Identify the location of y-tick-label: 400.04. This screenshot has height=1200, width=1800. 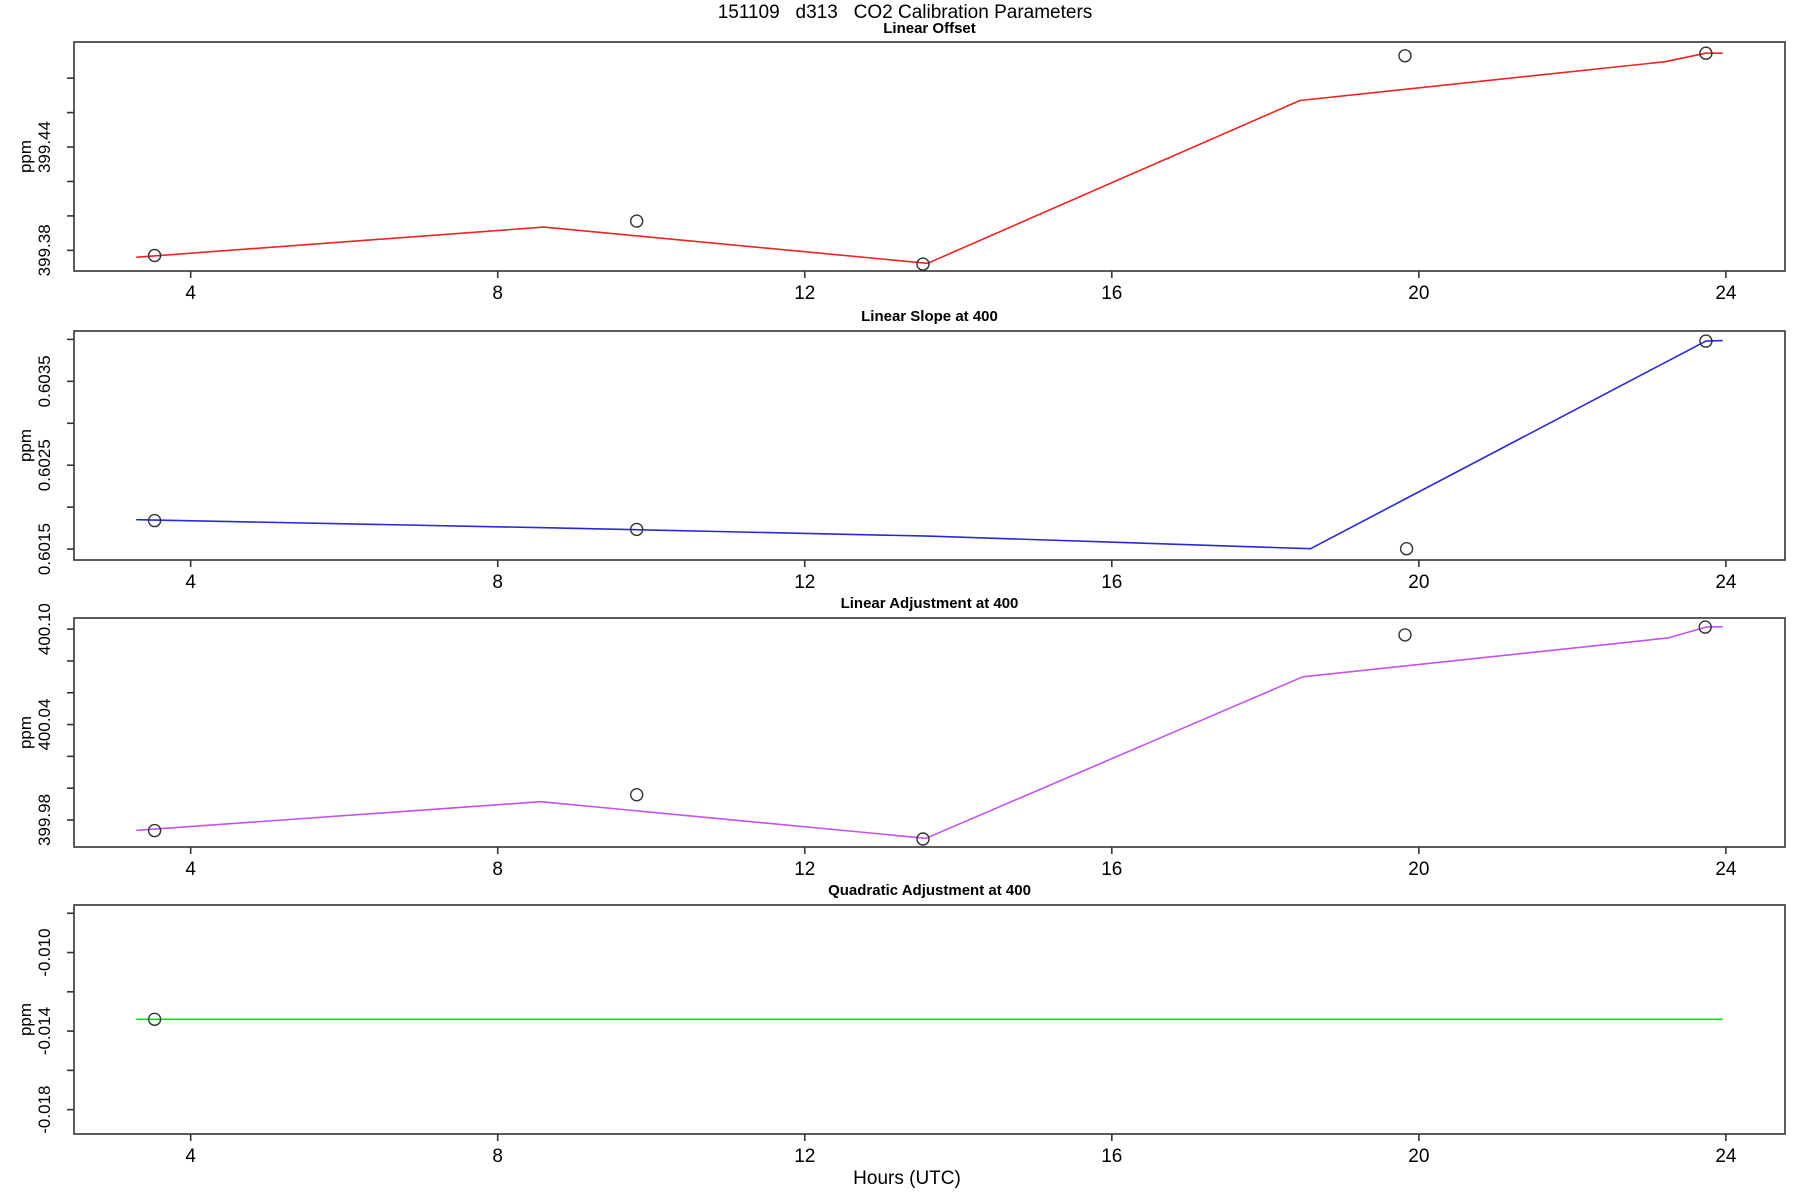
(44, 725).